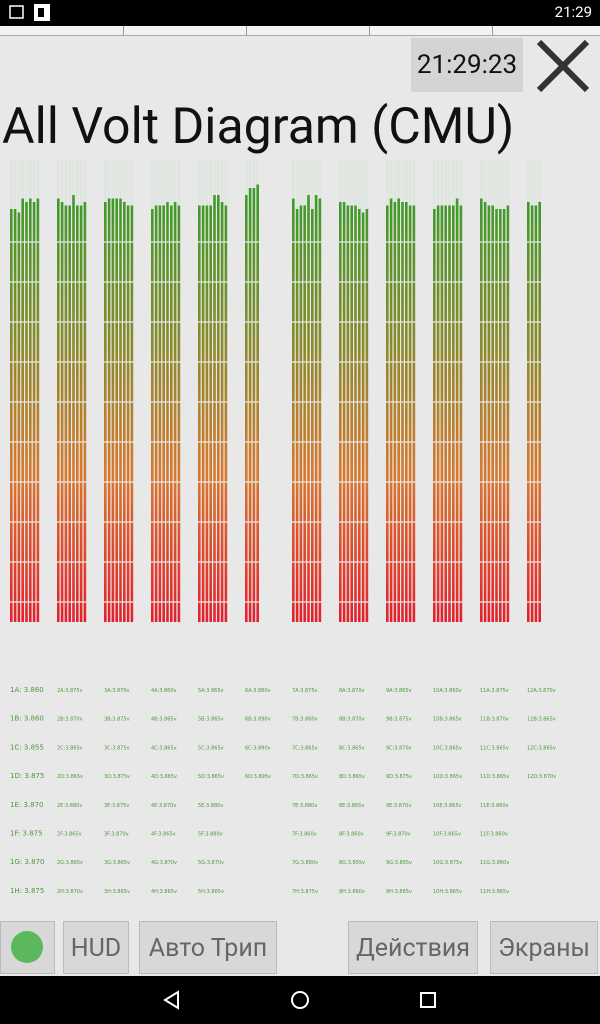 This screenshot has height=1024, width=600. I want to click on cell-label: 1E: 3.870, so click(27, 805).